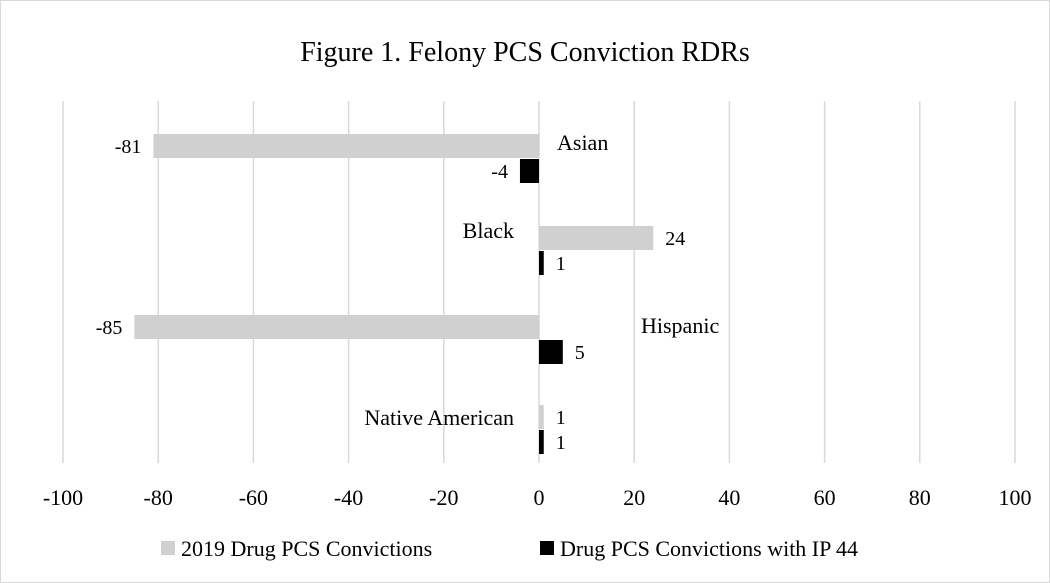 This screenshot has width=1050, height=583. What do you see at coordinates (825, 497) in the screenshot?
I see `x-tick-label: 60` at bounding box center [825, 497].